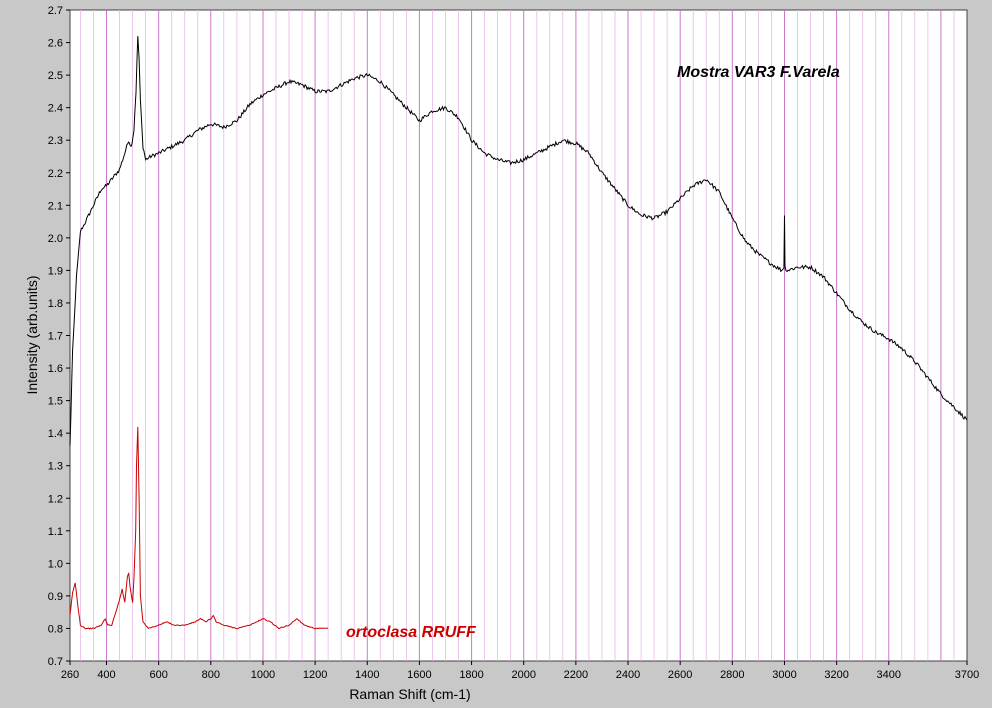  Describe the element at coordinates (680, 675) in the screenshot. I see `x-tick-label: 2600` at that location.